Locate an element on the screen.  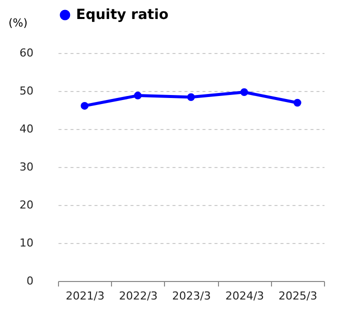
y-tick-label: 30 is located at coordinates (27, 167).